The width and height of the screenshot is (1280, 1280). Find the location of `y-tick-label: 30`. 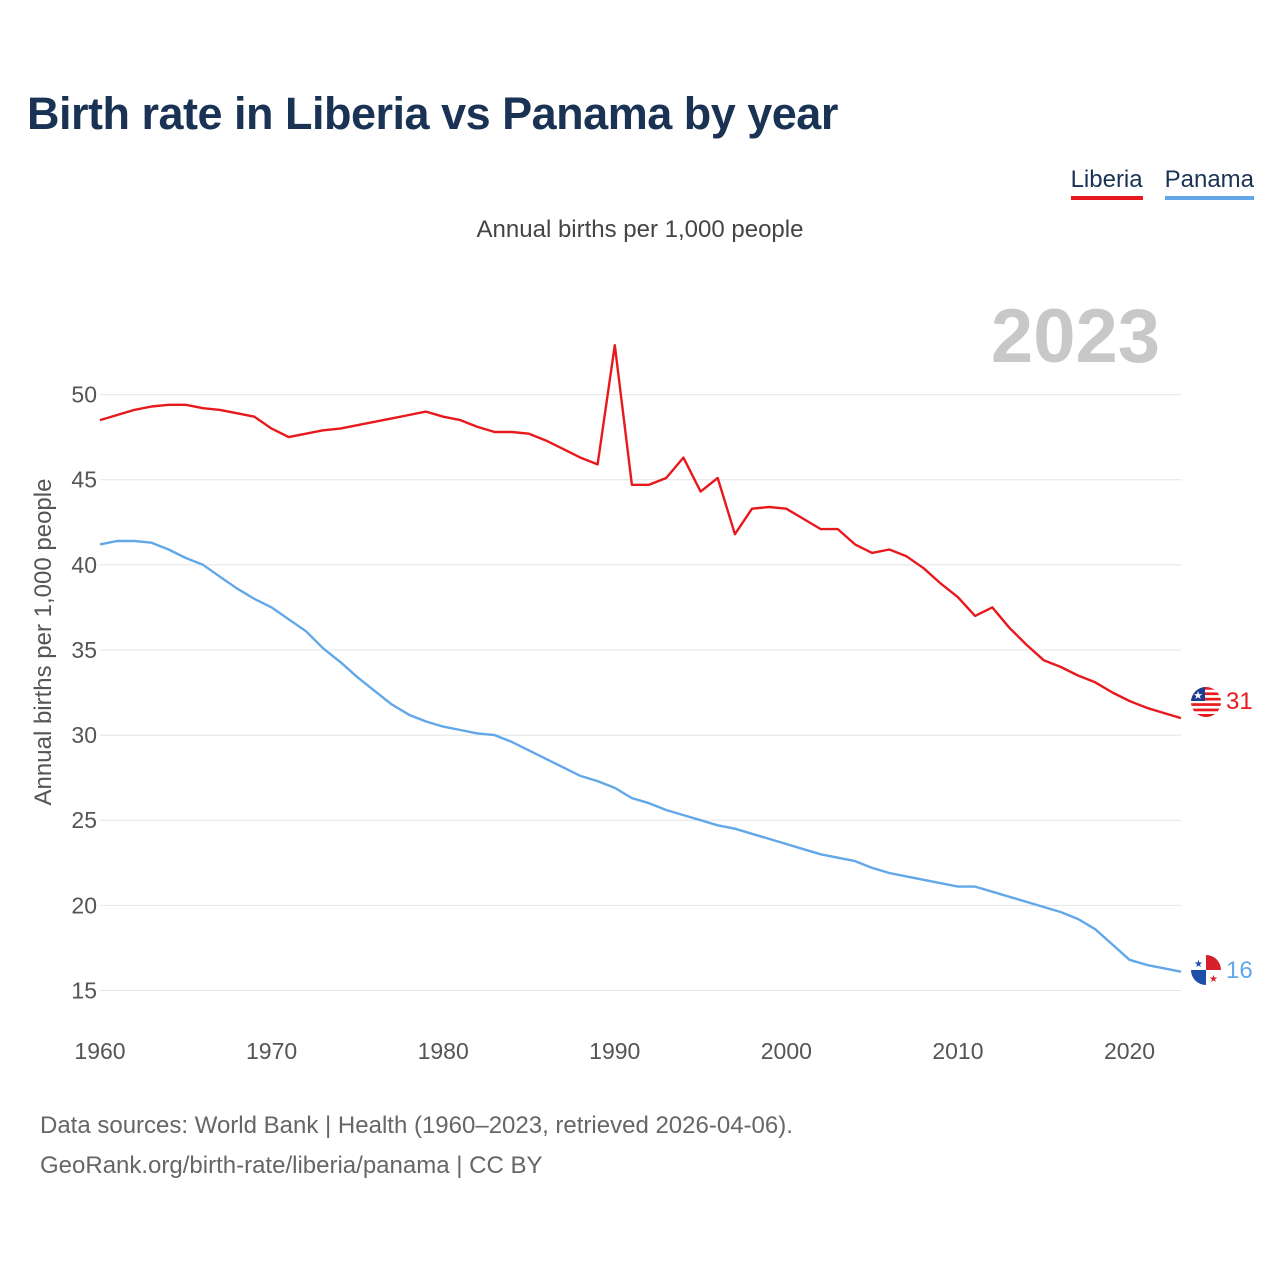

y-tick-label: 30 is located at coordinates (84, 735).